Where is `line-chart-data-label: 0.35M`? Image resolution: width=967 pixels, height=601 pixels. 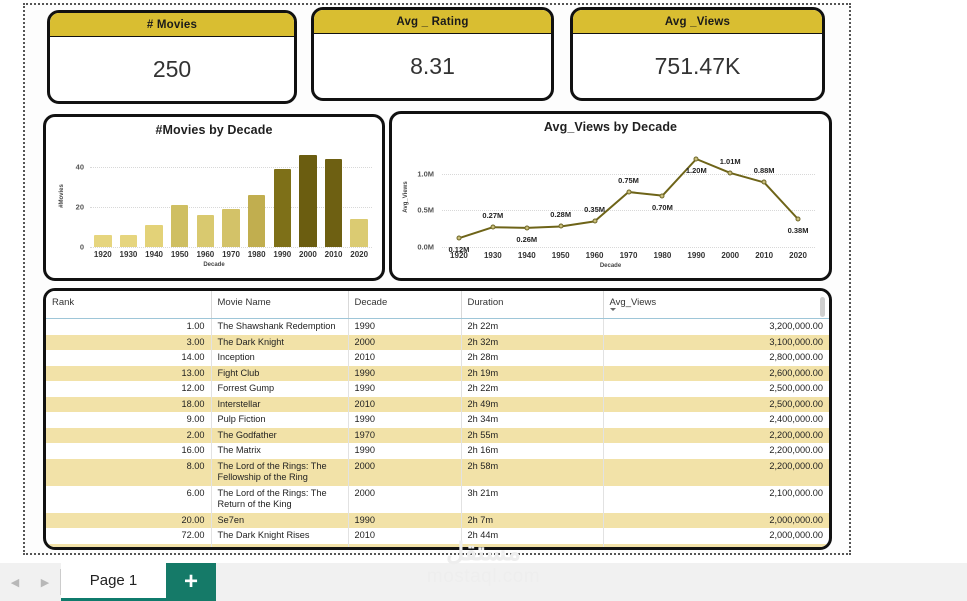
line-chart-data-label: 0.35M is located at coordinates (595, 210).